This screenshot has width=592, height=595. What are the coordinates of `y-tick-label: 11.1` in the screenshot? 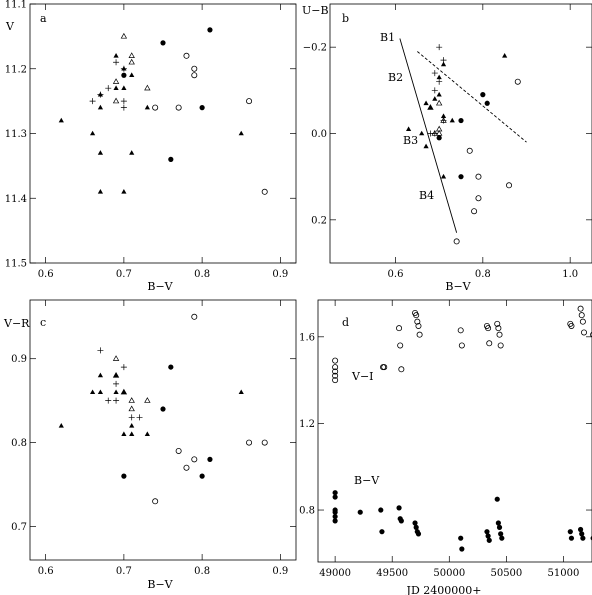 It's located at (16, 5).